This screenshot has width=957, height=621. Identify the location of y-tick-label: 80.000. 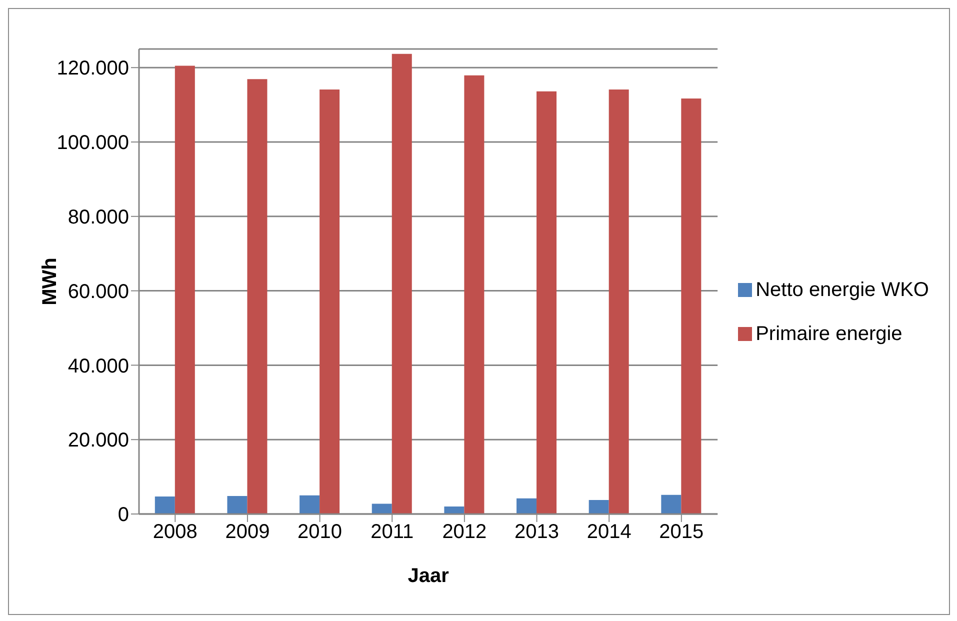
(98, 217).